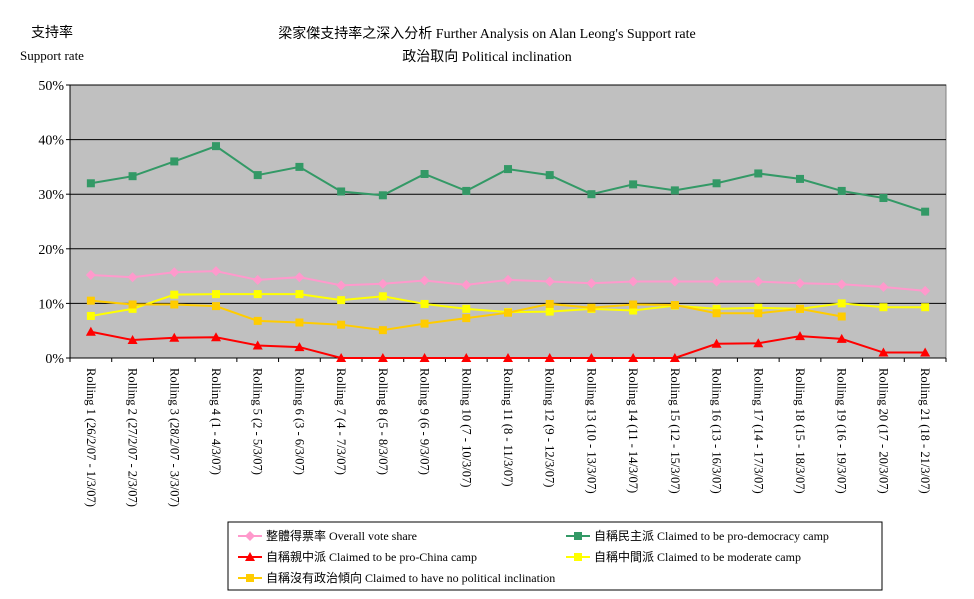 This screenshot has width=974, height=599. What do you see at coordinates (299, 421) in the screenshot?
I see `x-tick-label: Rolling 6 (3 - 6/3/07)` at bounding box center [299, 421].